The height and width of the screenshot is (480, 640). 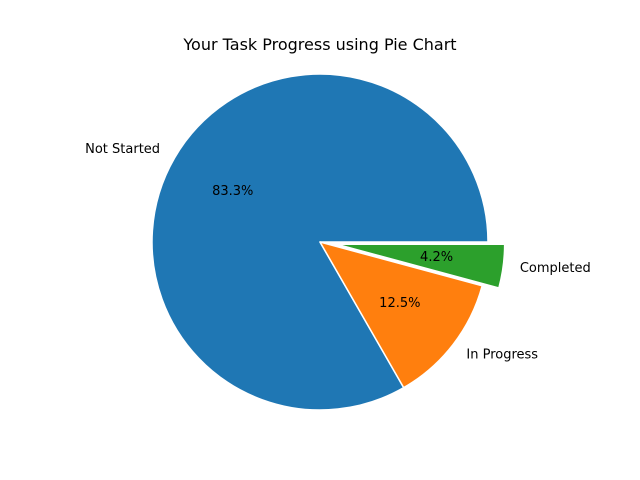 What do you see at coordinates (232, 191) in the screenshot?
I see `slice-percent-not-started: 83.3%` at bounding box center [232, 191].